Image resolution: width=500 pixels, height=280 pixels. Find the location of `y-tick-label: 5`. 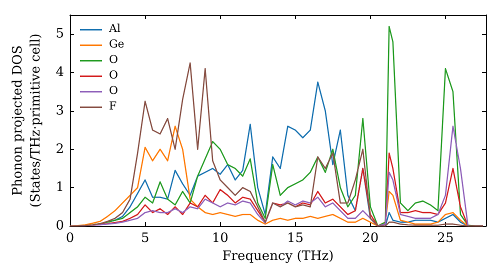

y-tick-label: 5 is located at coordinates (60, 34).